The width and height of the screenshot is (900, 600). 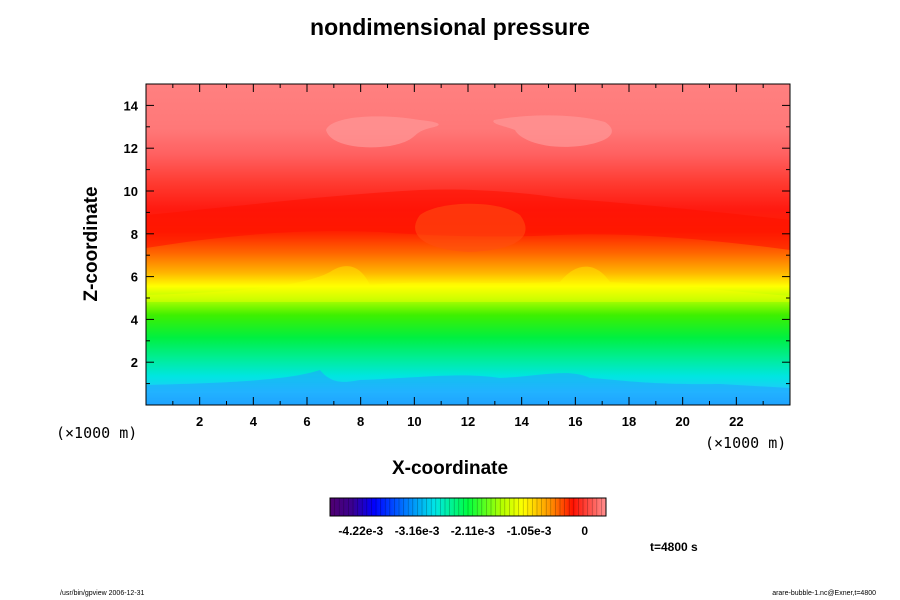 I want to click on colorbar-tick-label: -1.05e-3, so click(x=529, y=531).